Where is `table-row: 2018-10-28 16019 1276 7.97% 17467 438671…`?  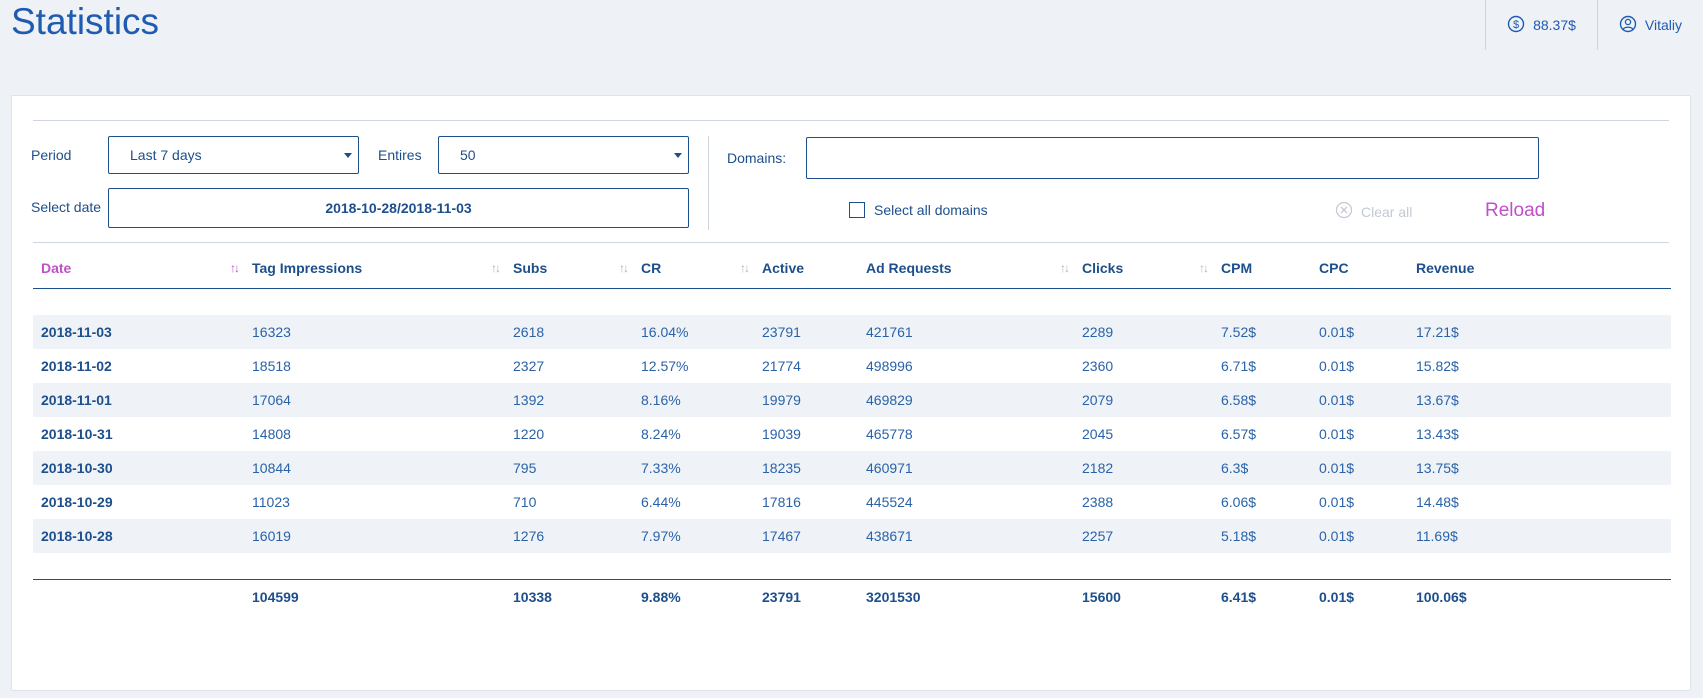 table-row: 2018-10-28 16019 1276 7.97% 17467 438671… is located at coordinates (852, 536).